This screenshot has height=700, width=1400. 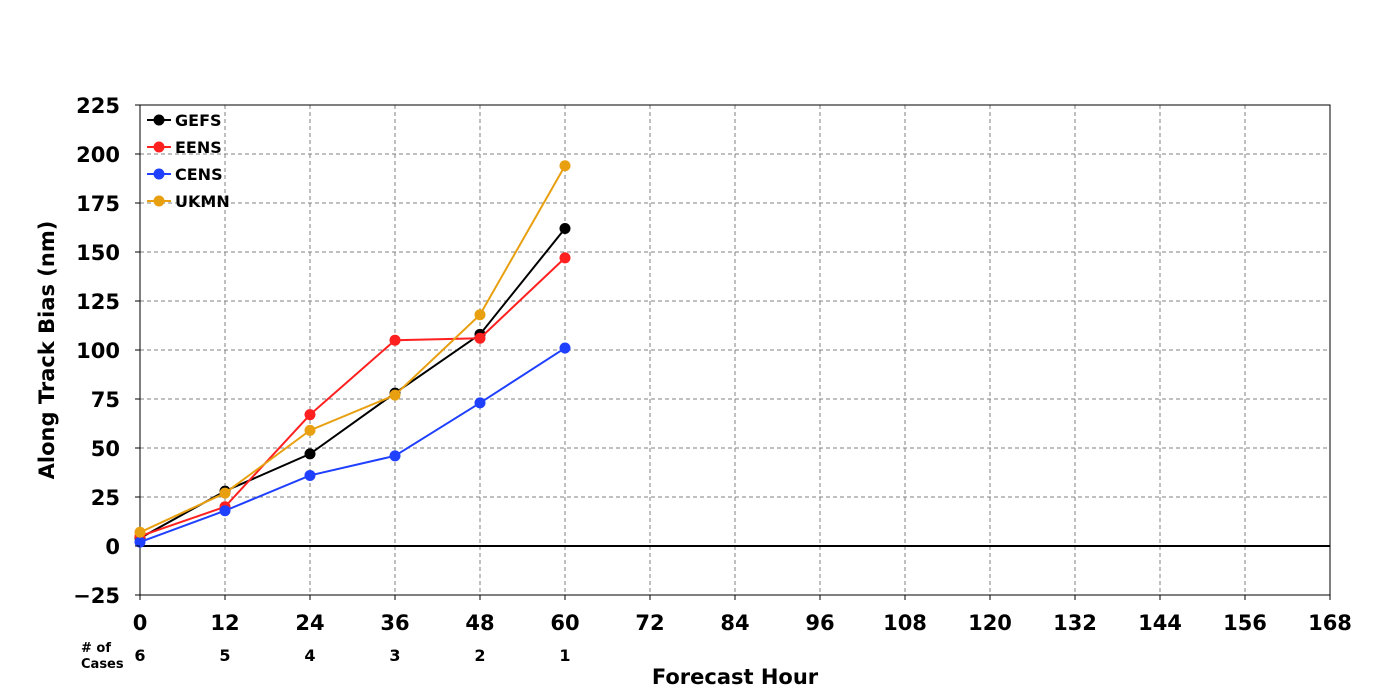 What do you see at coordinates (98, 106) in the screenshot?
I see `y-tick-label: 225` at bounding box center [98, 106].